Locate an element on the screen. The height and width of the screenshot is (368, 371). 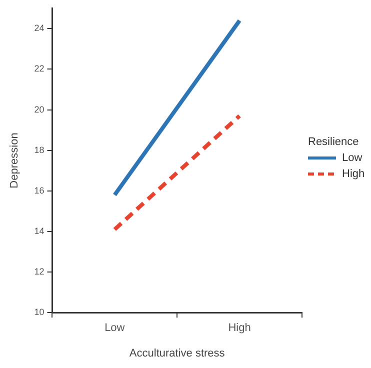
y-tick-label: 10 is located at coordinates (39, 312).